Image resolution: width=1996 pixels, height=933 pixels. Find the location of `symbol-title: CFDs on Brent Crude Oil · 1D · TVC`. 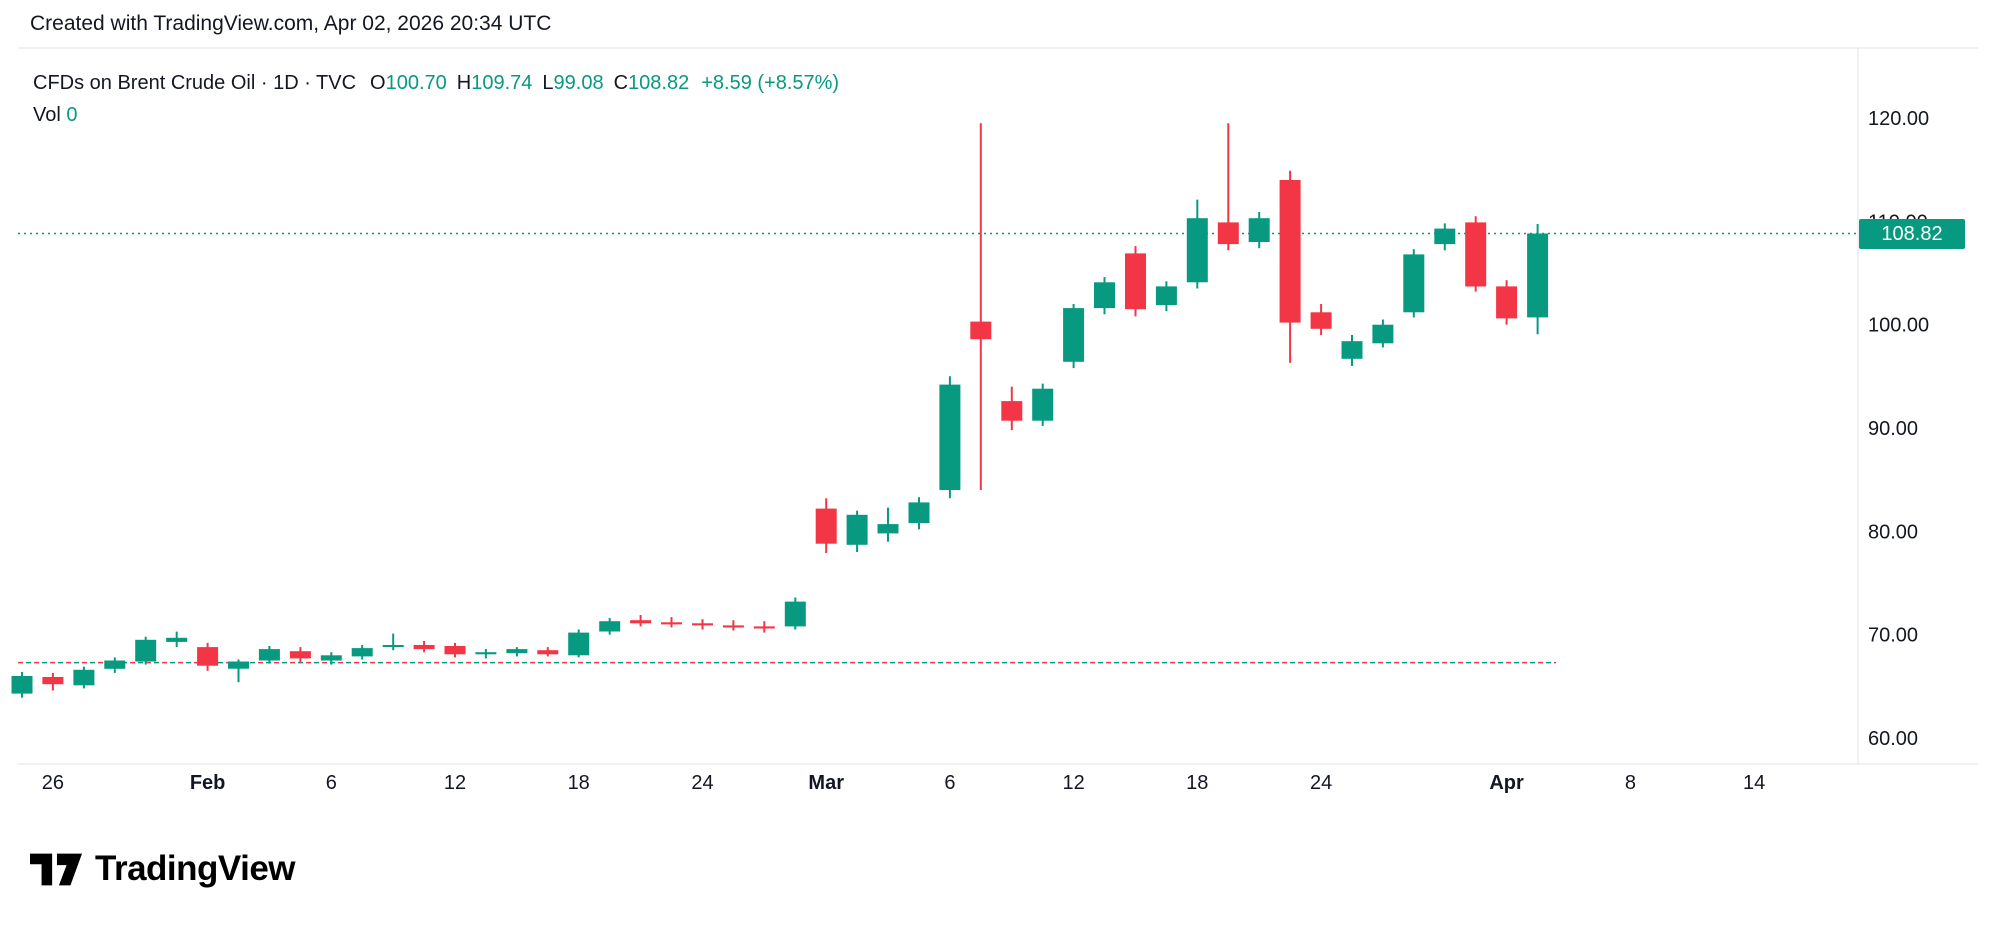

symbol-title: CFDs on Brent Crude Oil · 1D · TVC is located at coordinates (195, 83).